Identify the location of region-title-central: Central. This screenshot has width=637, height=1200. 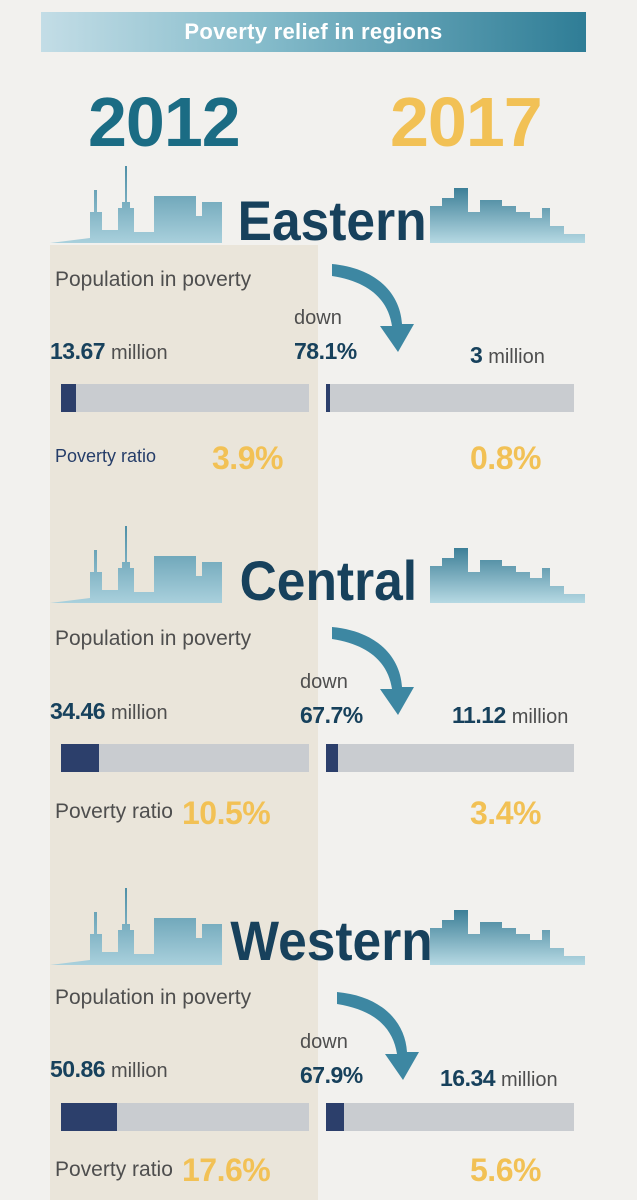
(328, 580).